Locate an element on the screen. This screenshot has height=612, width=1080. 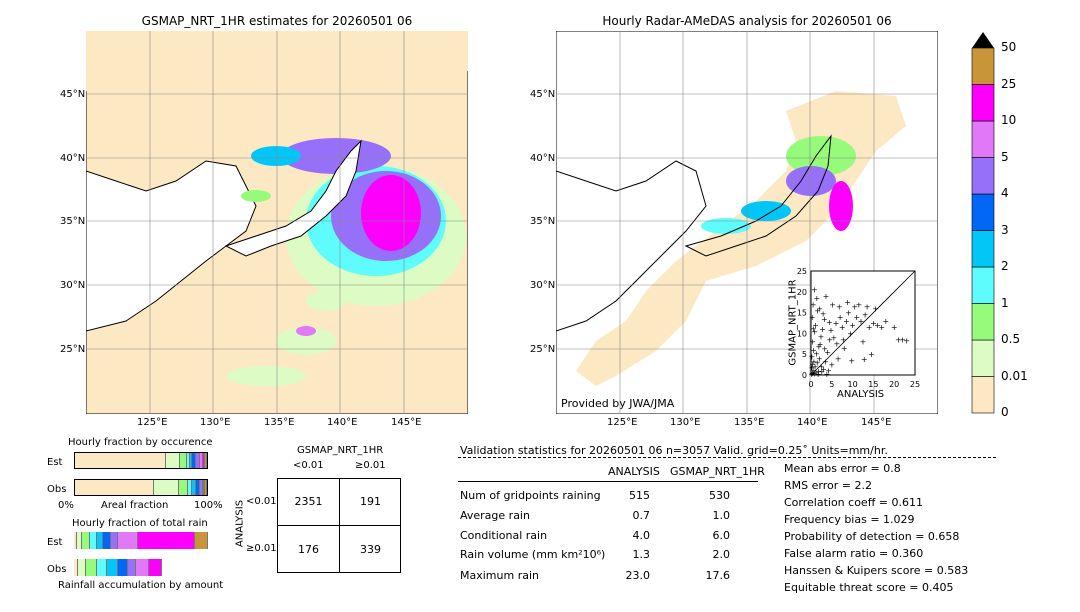
scatter-xtick: 20 is located at coordinates (894, 384).